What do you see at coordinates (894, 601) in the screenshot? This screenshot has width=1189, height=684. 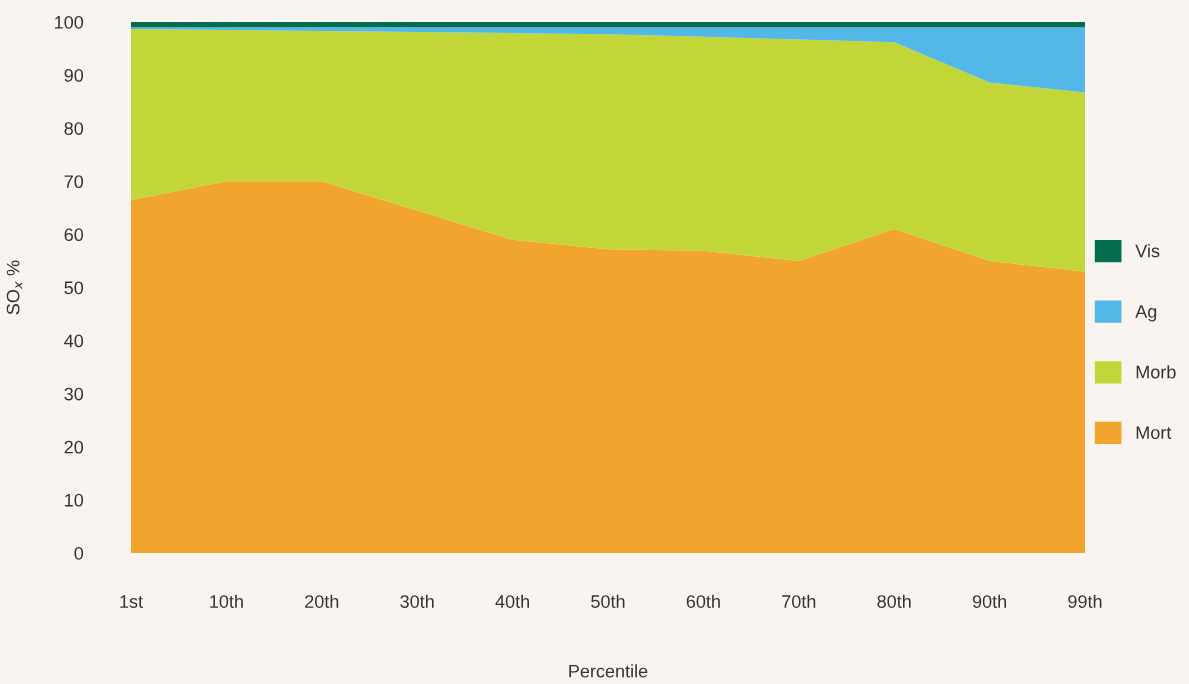 I see `x-tick-label: 80th` at bounding box center [894, 601].